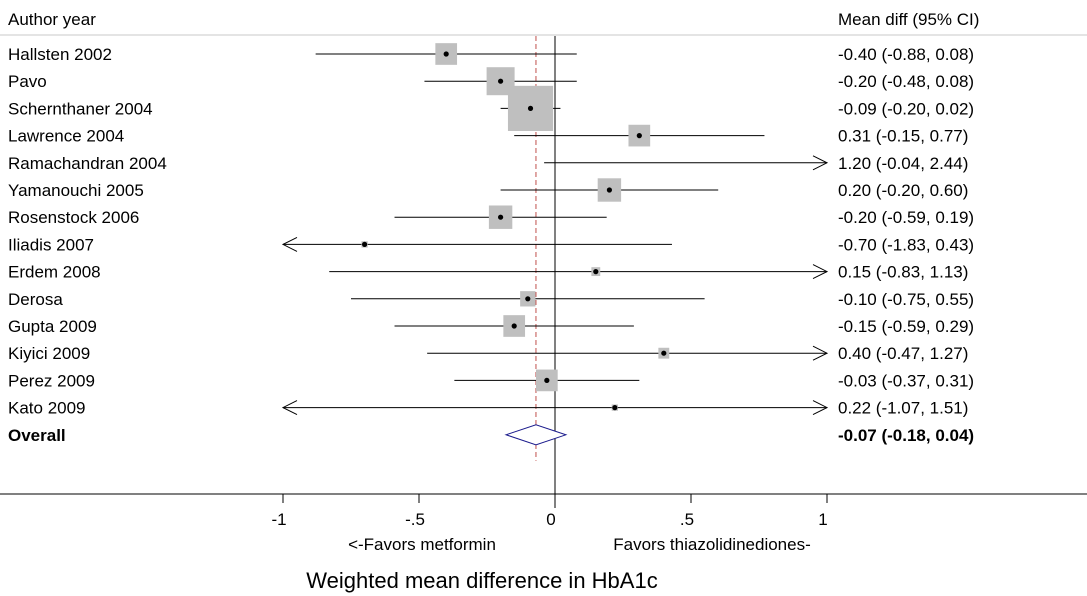 This screenshot has width=1087, height=596. What do you see at coordinates (903, 353) in the screenshot?
I see `study-ci-text: 0.40 (-0.47, 1.27)` at bounding box center [903, 353].